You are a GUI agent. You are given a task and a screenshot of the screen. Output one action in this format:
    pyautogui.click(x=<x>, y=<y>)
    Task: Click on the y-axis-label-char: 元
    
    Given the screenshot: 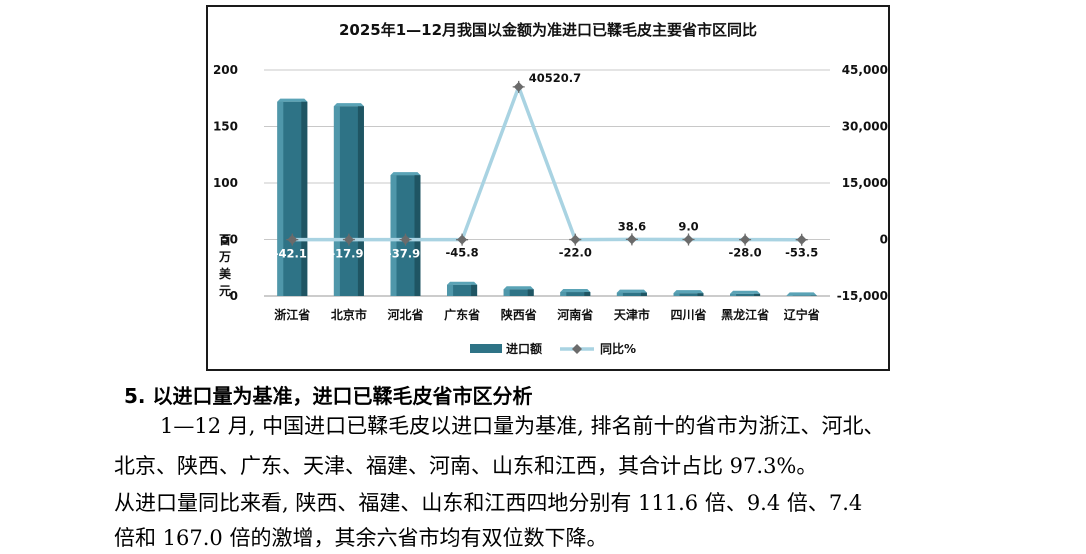 What is the action you would take?
    pyautogui.click(x=225, y=291)
    